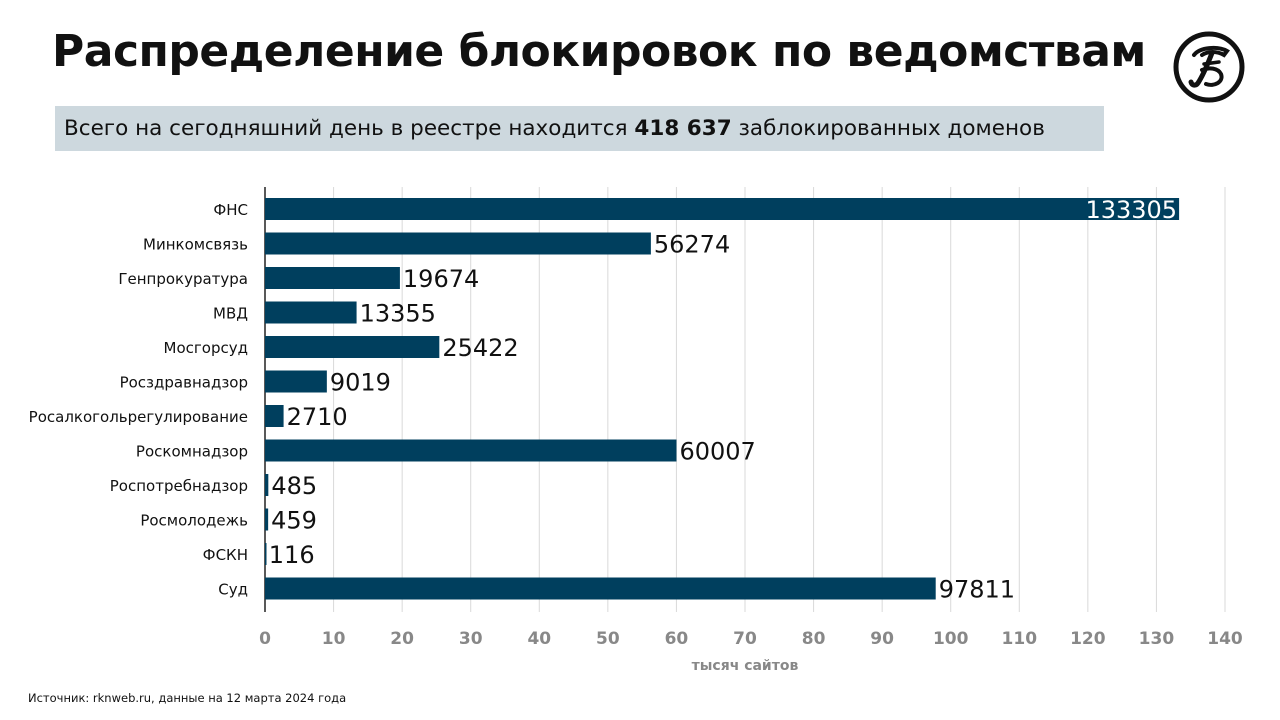 Image resolution: width=1280 pixels, height=720 pixels. What do you see at coordinates (183, 279) in the screenshot?
I see `category-label: Генпрокуратура` at bounding box center [183, 279].